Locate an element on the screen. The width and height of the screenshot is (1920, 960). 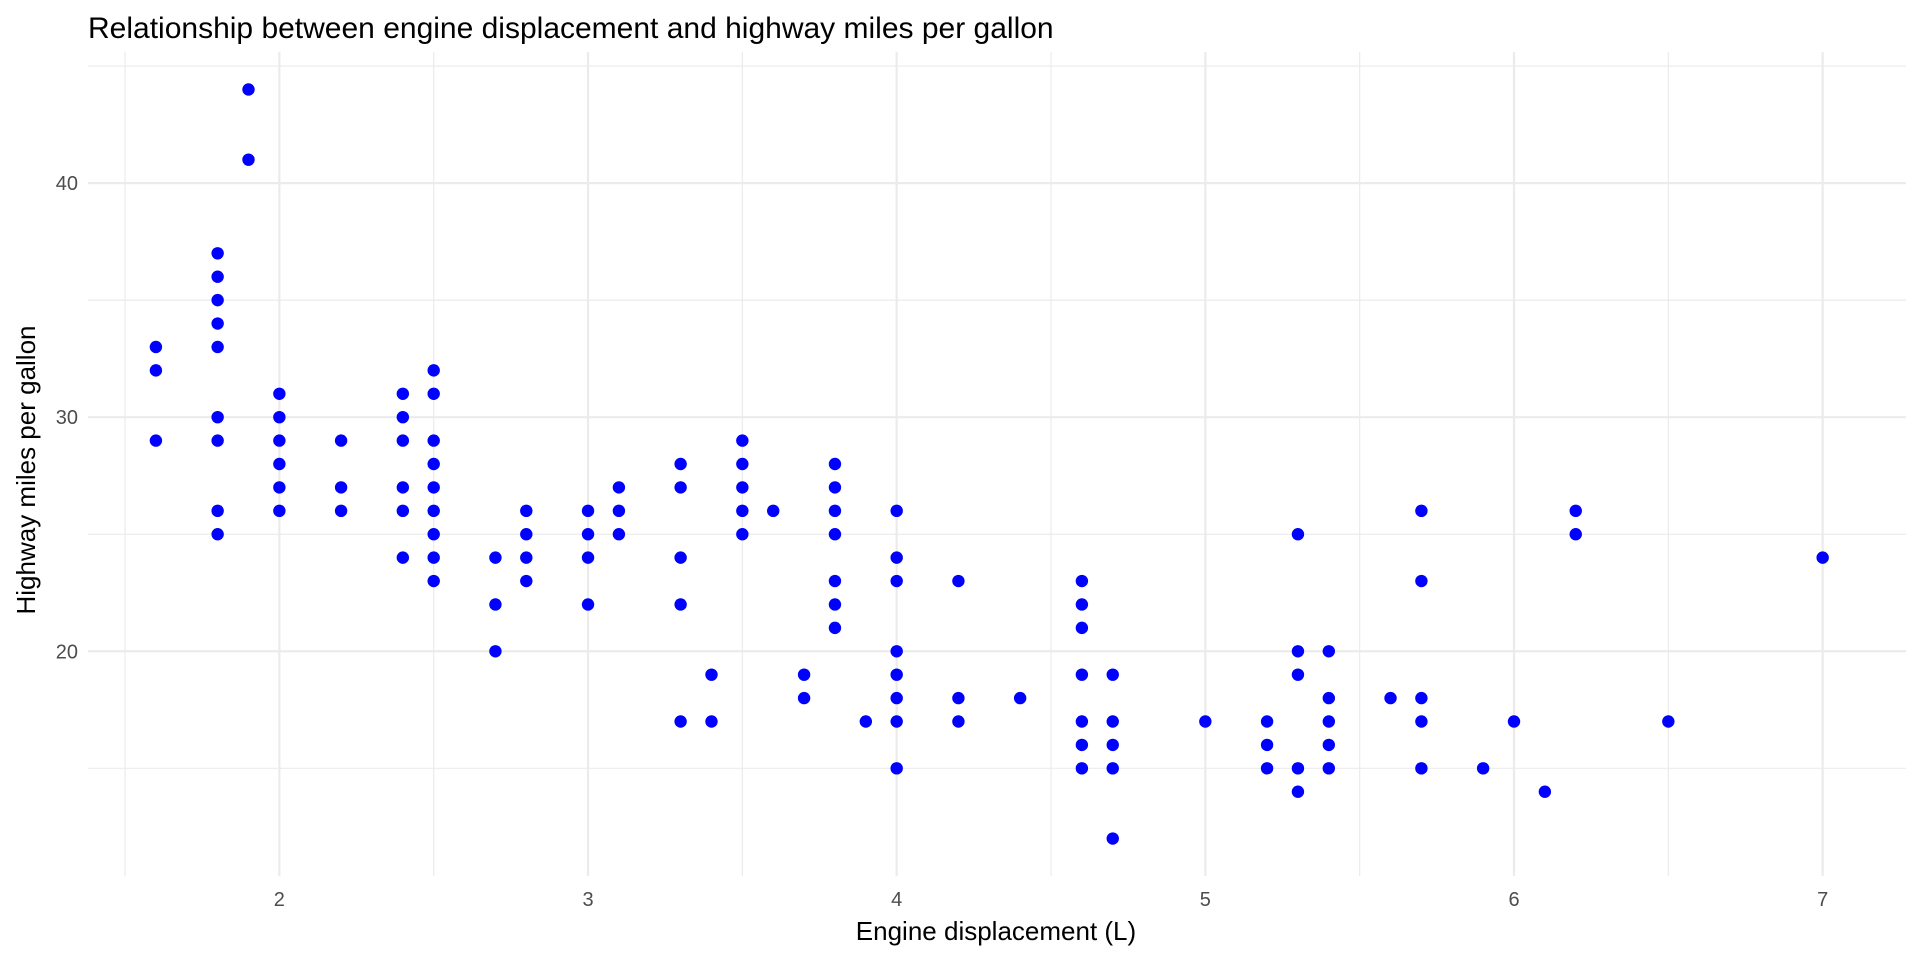
x-tick-label: 4 is located at coordinates (896, 900).